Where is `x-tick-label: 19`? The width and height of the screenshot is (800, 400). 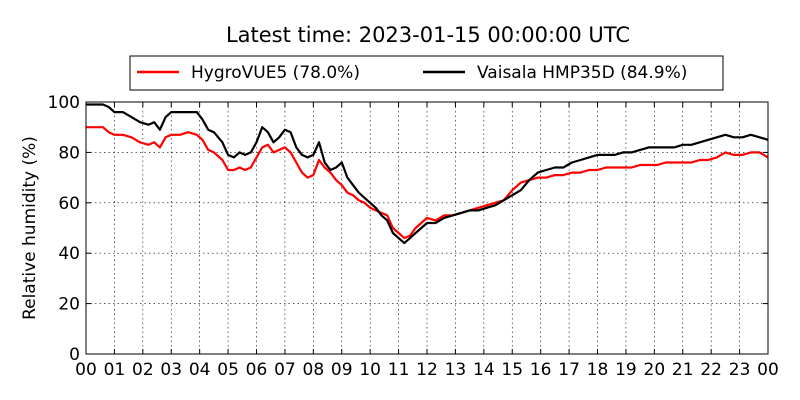
x-tick-label: 19 is located at coordinates (626, 370).